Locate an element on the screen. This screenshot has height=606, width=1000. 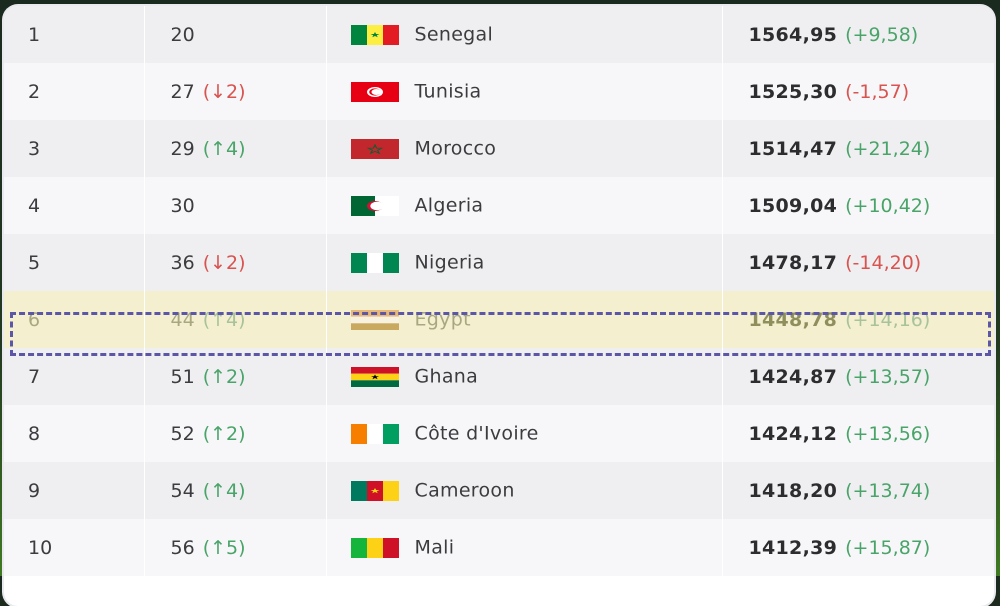
position-cell: 5 is located at coordinates (74, 262).